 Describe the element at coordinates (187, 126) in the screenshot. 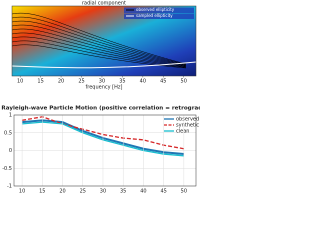

I see `legend-label: synthetic` at that location.